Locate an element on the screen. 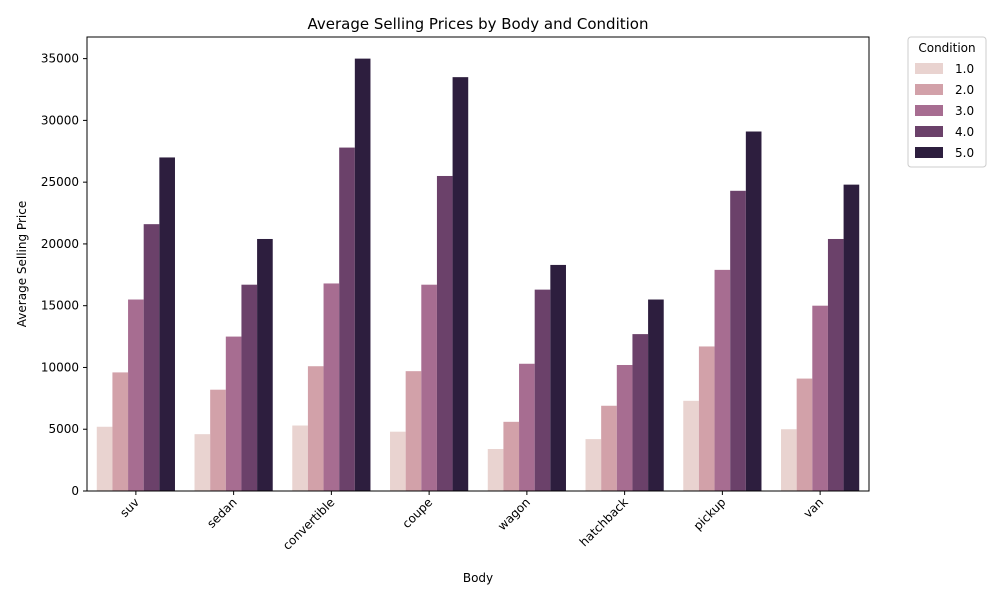 The height and width of the screenshot is (604, 1000). legend-label: 1.0 is located at coordinates (964, 69).